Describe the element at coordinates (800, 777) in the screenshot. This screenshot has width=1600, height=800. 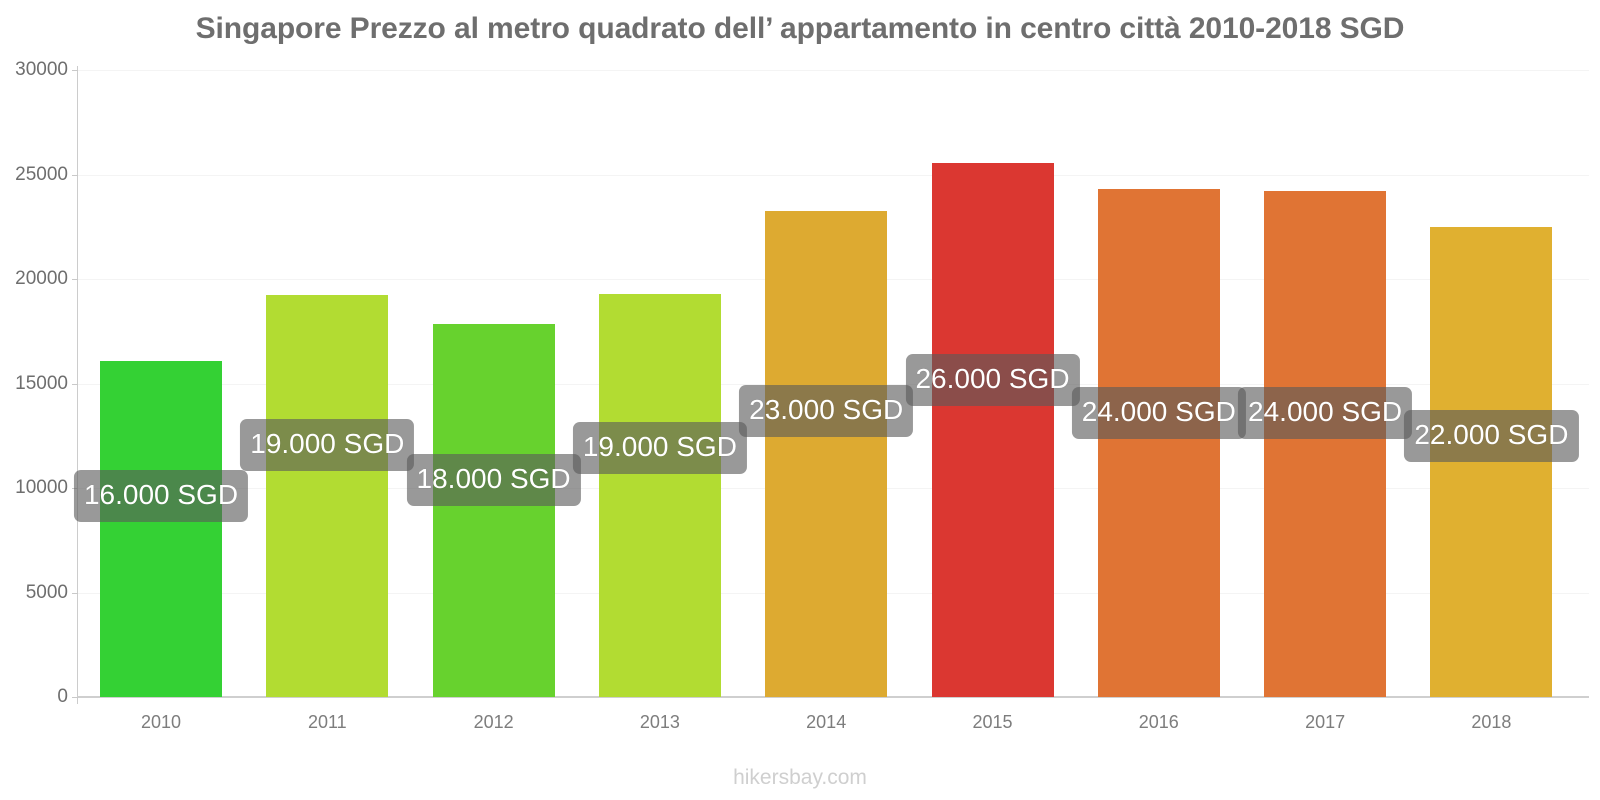
I see `footer-credit: hikersbay.com` at that location.